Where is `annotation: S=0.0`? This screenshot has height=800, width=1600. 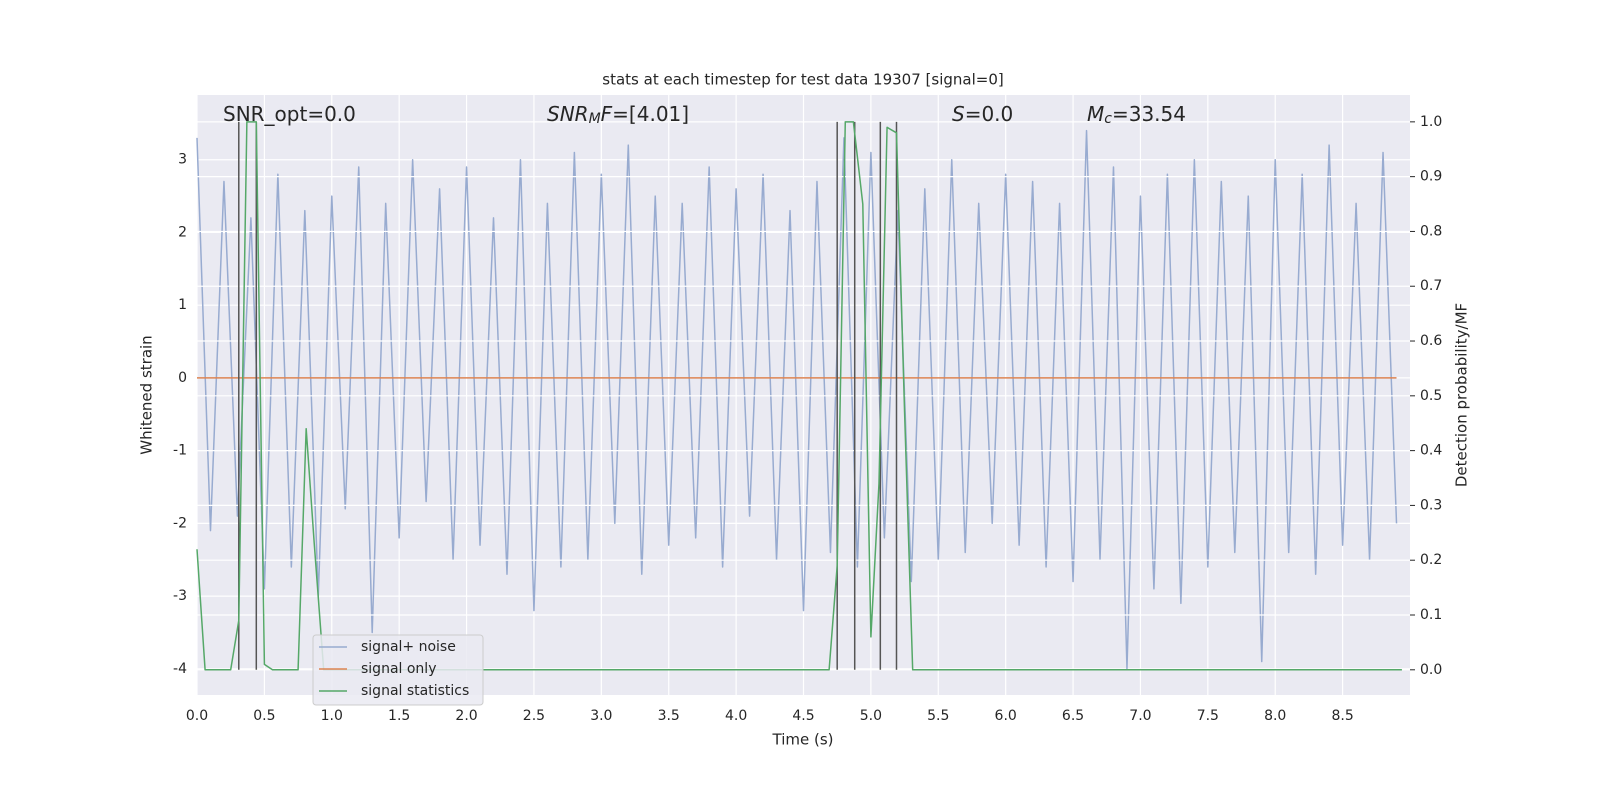 annotation: S=0.0 is located at coordinates (982, 114).